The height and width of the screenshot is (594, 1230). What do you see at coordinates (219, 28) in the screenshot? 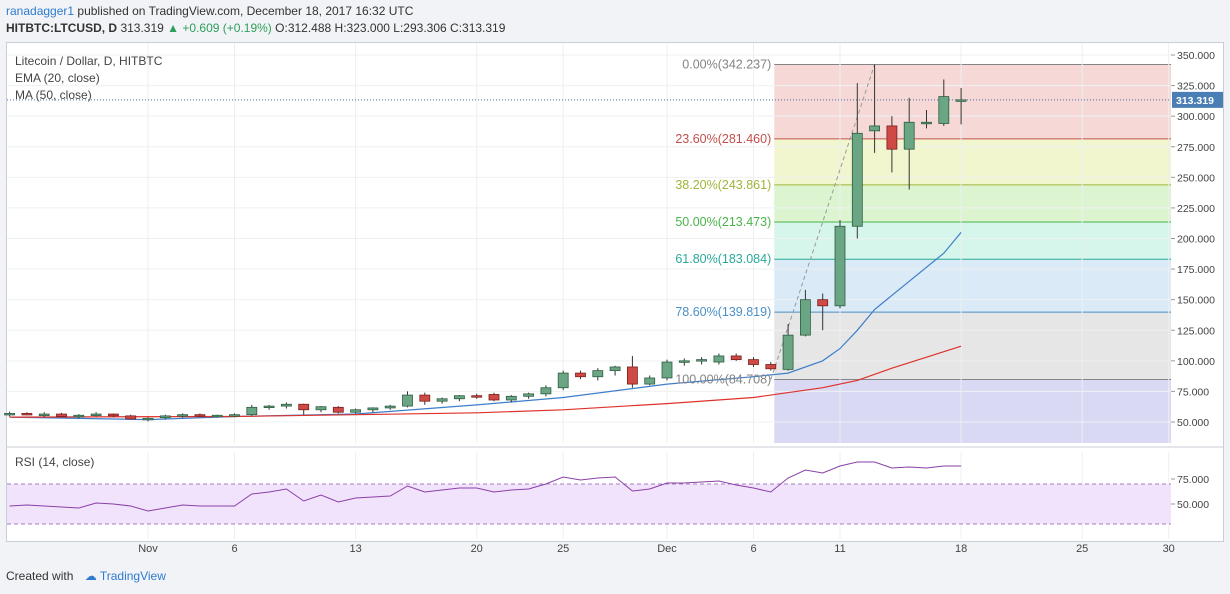
I see `change-value: ▲ +0.609 (+0.19%)` at bounding box center [219, 28].